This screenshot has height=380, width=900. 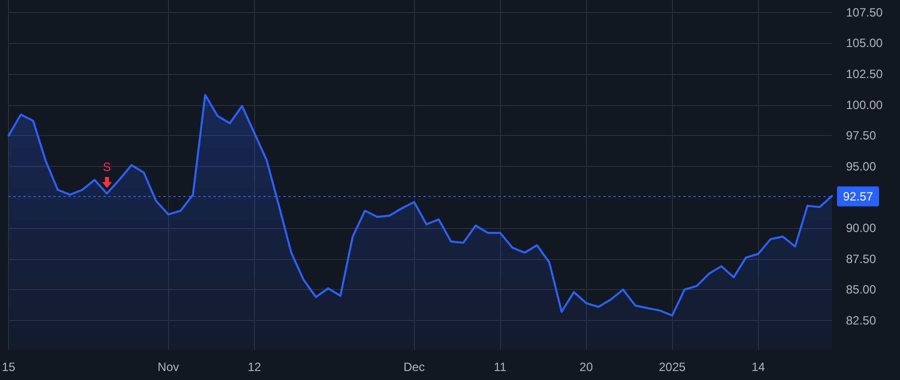 What do you see at coordinates (414, 367) in the screenshot?
I see `x-tick-label: Dec` at bounding box center [414, 367].